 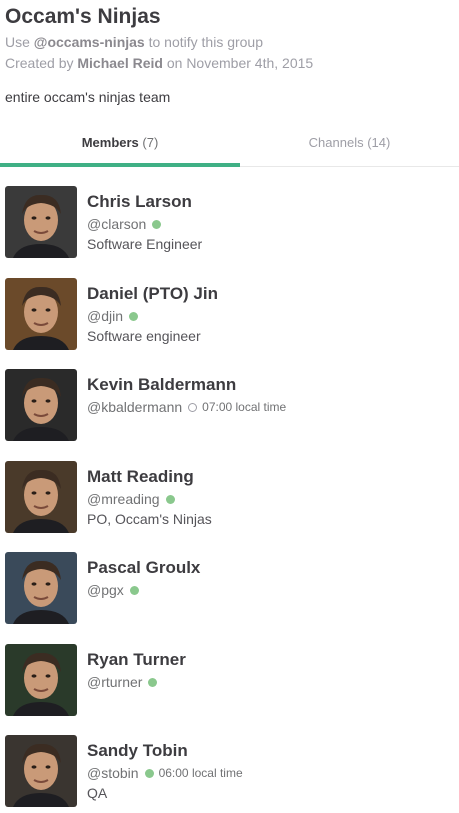 What do you see at coordinates (162, 384) in the screenshot?
I see `member-name: Kevin Baldermann` at bounding box center [162, 384].